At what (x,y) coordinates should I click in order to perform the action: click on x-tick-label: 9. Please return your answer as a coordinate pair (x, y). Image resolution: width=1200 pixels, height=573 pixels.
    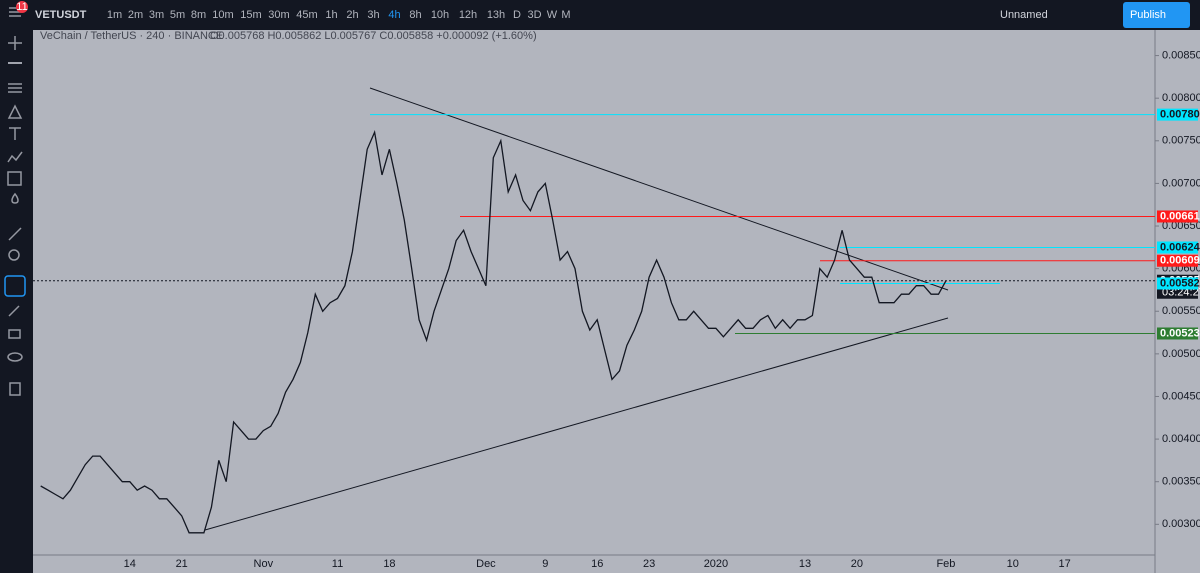
    Looking at the image, I should click on (545, 564).